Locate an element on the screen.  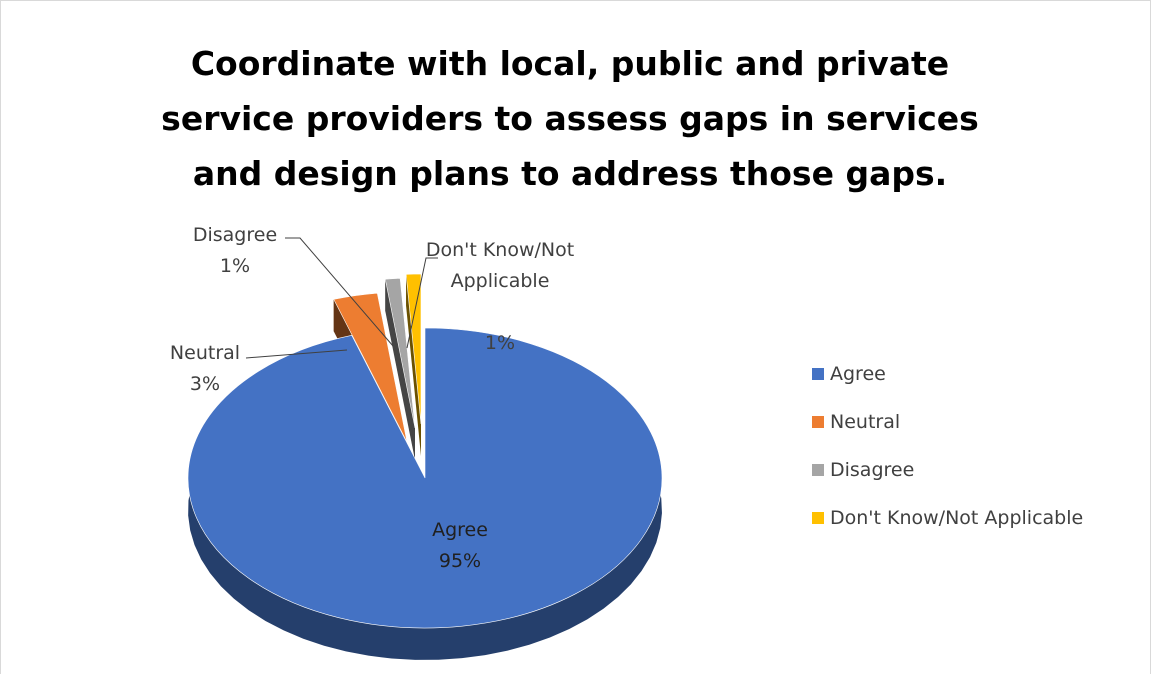
pie-slice-don-t-know-not-applicable is located at coordinates (413, 364).